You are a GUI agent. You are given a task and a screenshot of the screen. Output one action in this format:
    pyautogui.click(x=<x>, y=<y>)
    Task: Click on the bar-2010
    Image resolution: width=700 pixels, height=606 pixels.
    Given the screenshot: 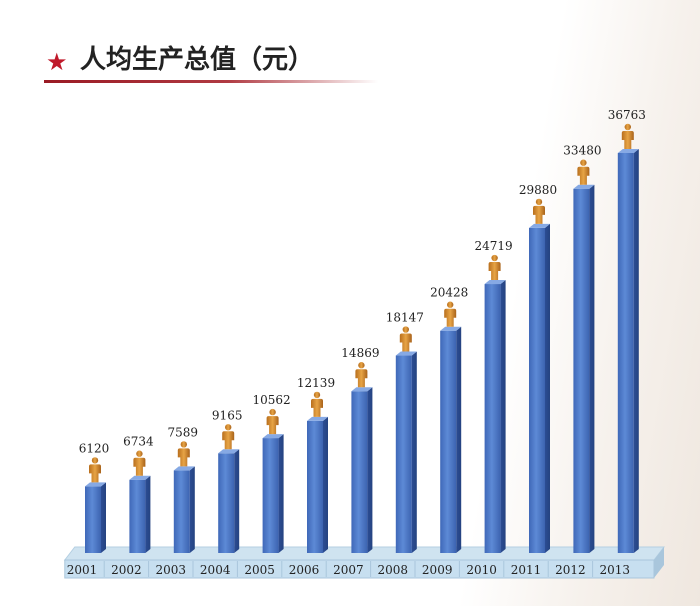 What is the action you would take?
    pyautogui.click(x=495, y=403)
    